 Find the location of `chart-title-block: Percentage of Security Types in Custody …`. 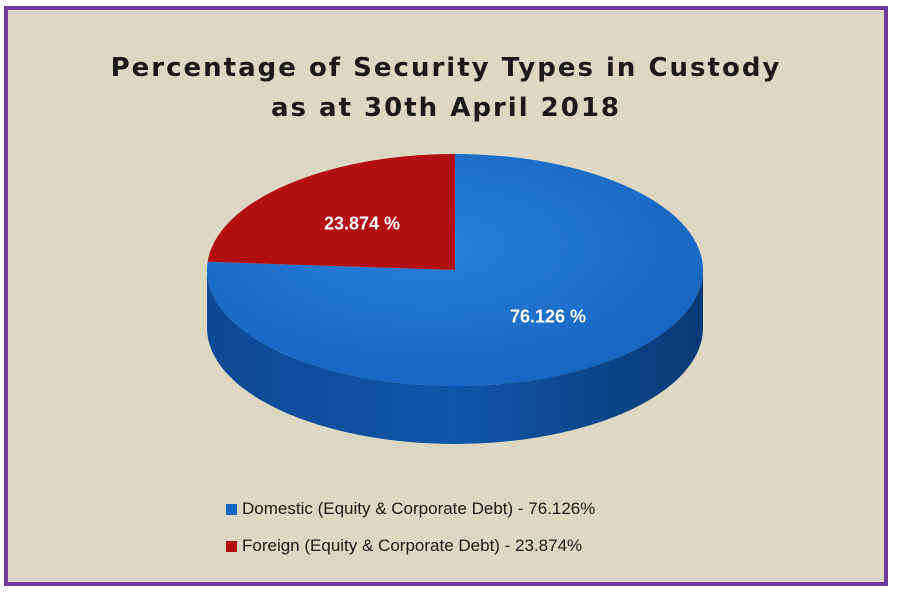

chart-title-block: Percentage of Security Types in Custody … is located at coordinates (446, 88).